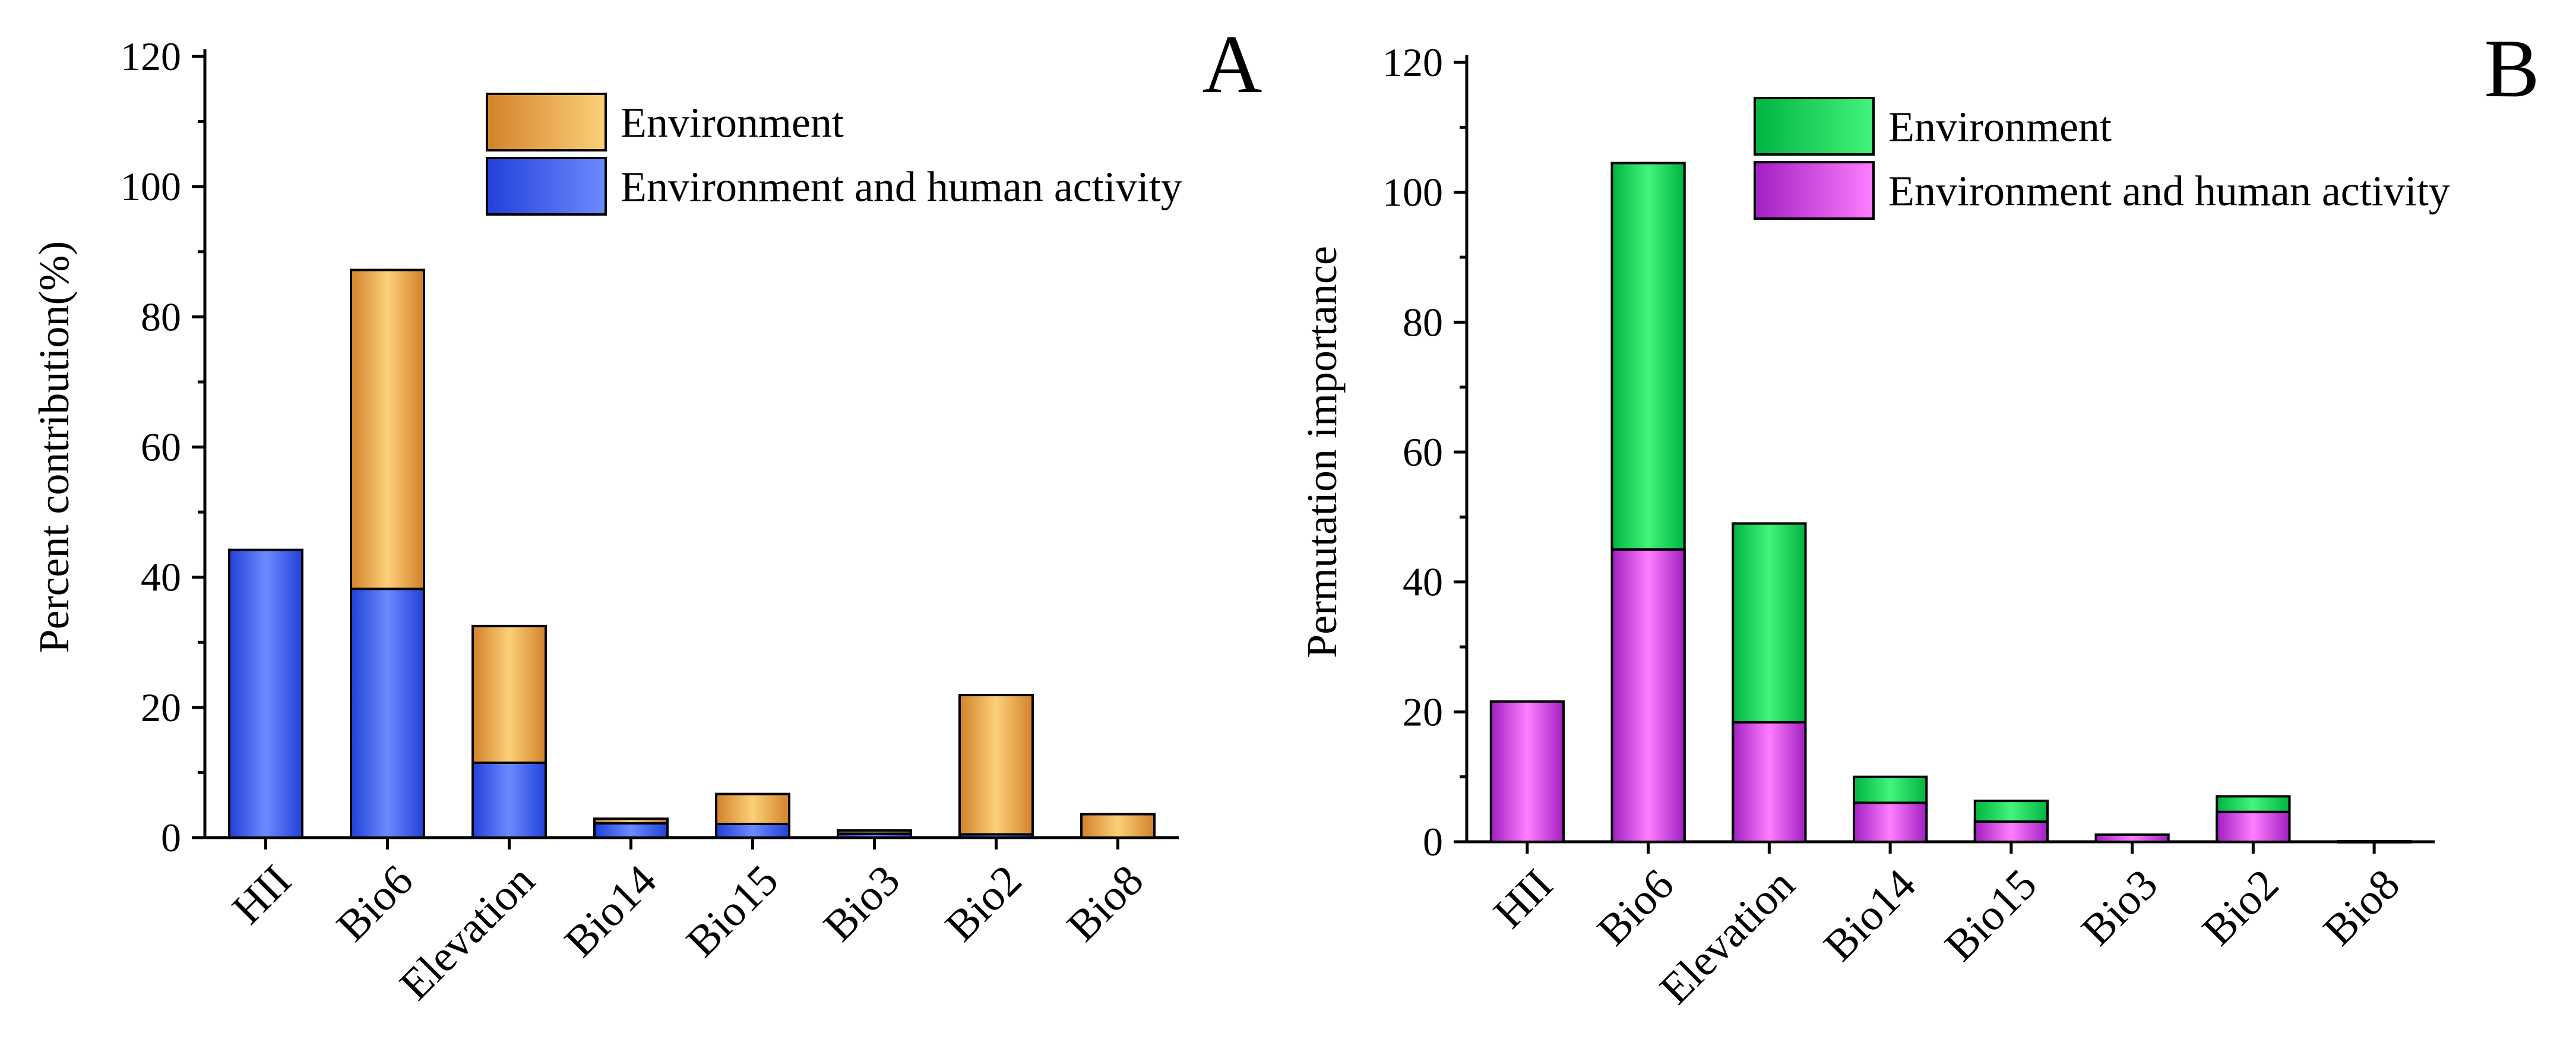 The height and width of the screenshot is (1039, 2576). What do you see at coordinates (54, 447) in the screenshot?
I see `y-axis-label: Percent contribution(%)` at bounding box center [54, 447].